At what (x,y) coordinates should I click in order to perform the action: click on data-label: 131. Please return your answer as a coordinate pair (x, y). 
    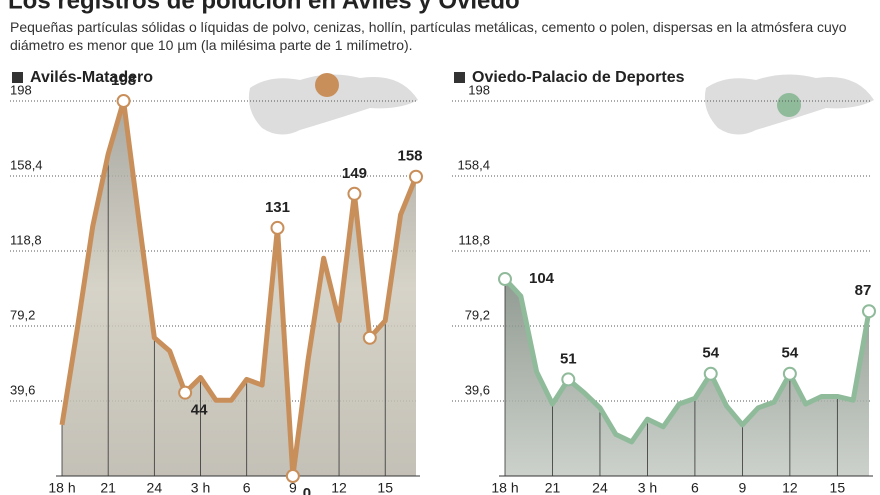
    Looking at the image, I should click on (277, 207).